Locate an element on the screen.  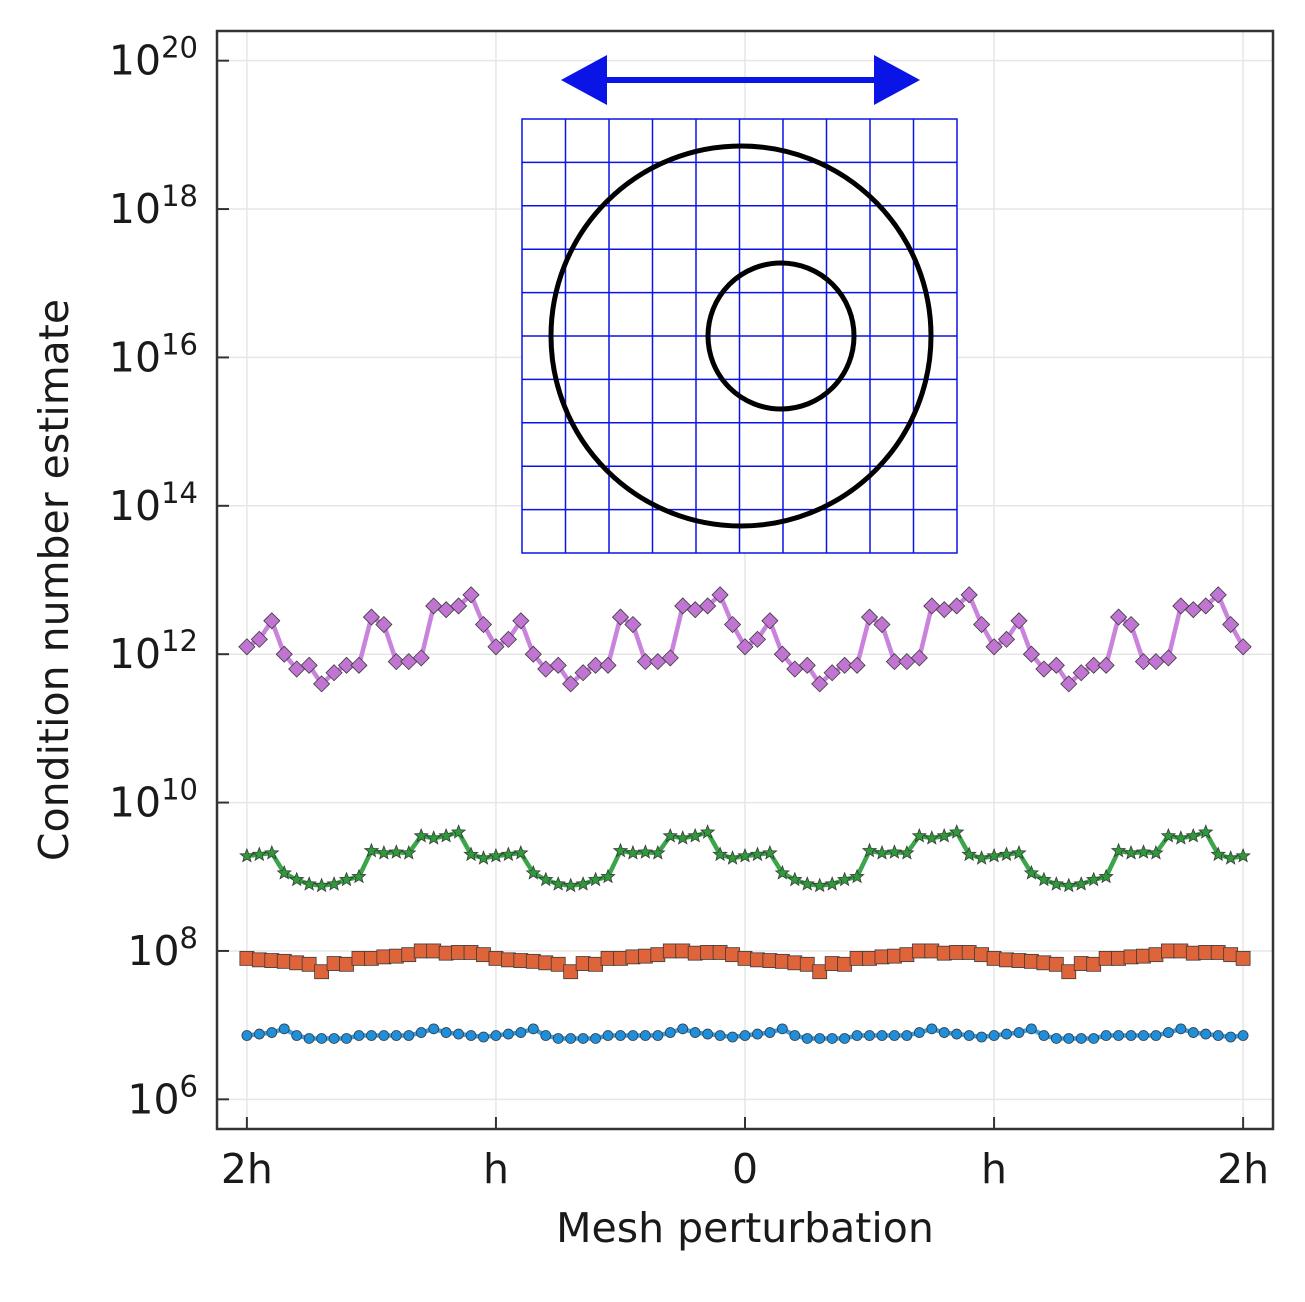
series-square is located at coordinates (745, 961).